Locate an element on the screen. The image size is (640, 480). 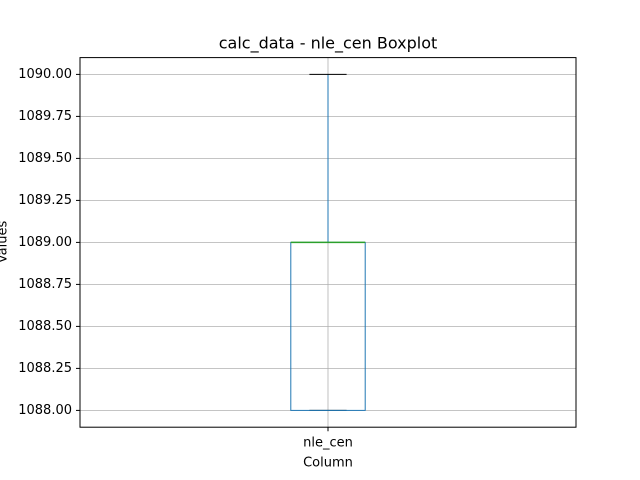
x-tick-label: nle_cen is located at coordinates (328, 443).